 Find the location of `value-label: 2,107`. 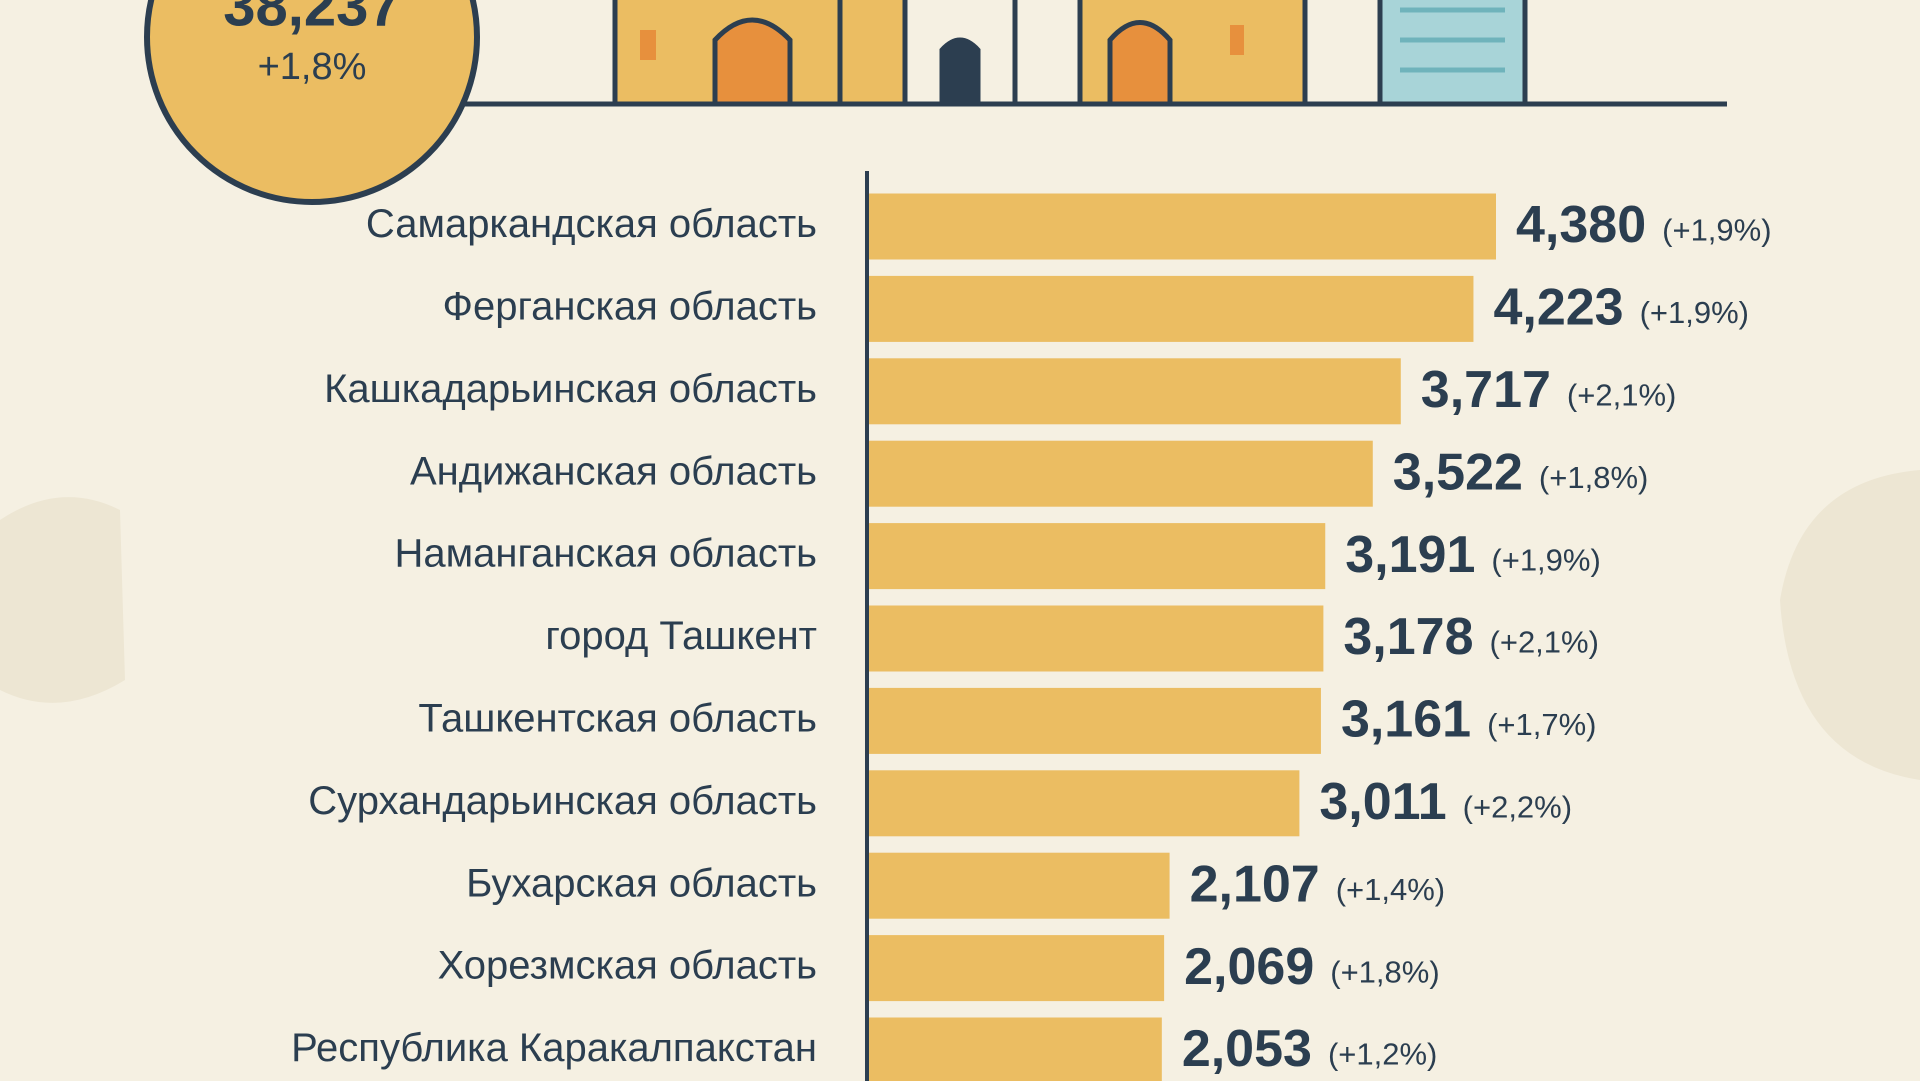

value-label: 2,107 is located at coordinates (1255, 884).